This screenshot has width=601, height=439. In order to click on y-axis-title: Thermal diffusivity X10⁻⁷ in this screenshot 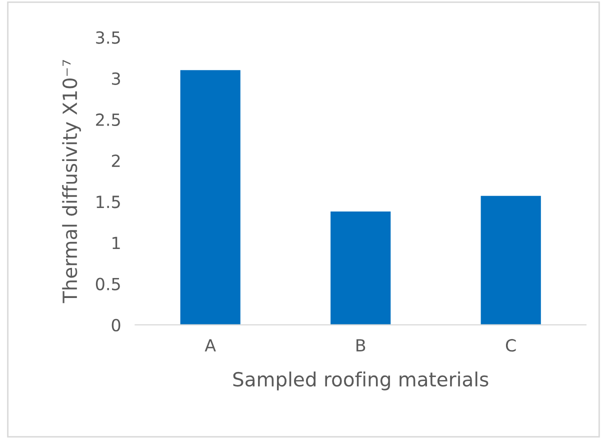, I will do `click(71, 182)`.